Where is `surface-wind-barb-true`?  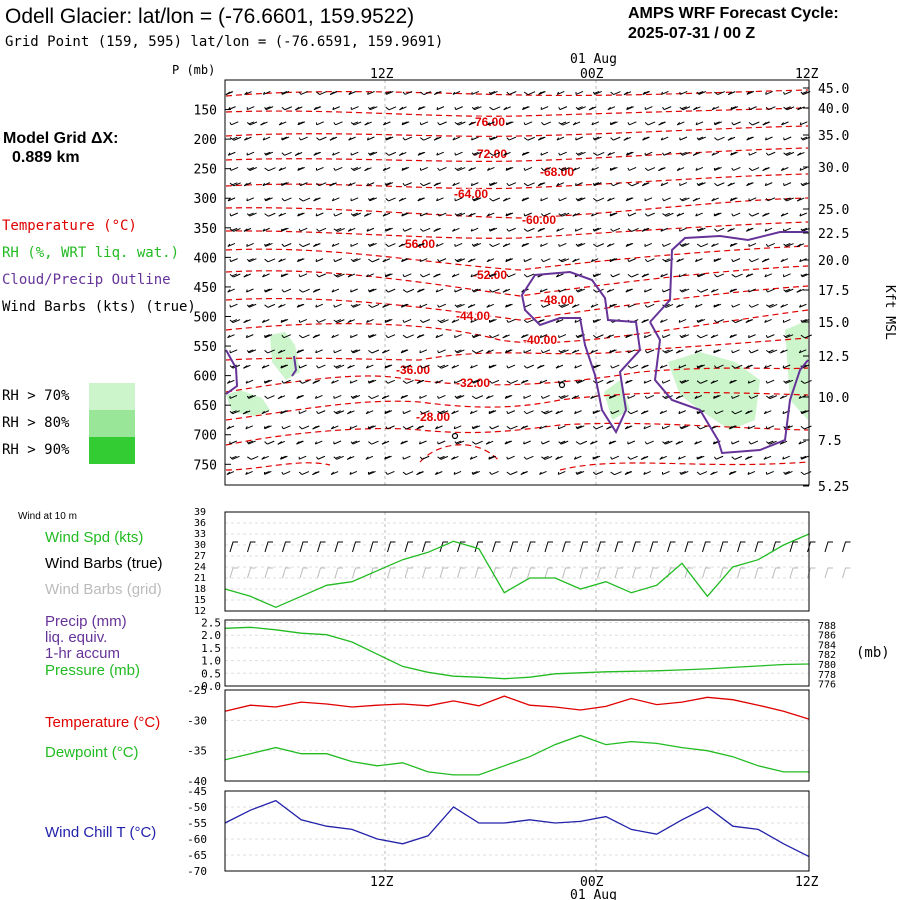 surface-wind-barb-true is located at coordinates (478, 547).